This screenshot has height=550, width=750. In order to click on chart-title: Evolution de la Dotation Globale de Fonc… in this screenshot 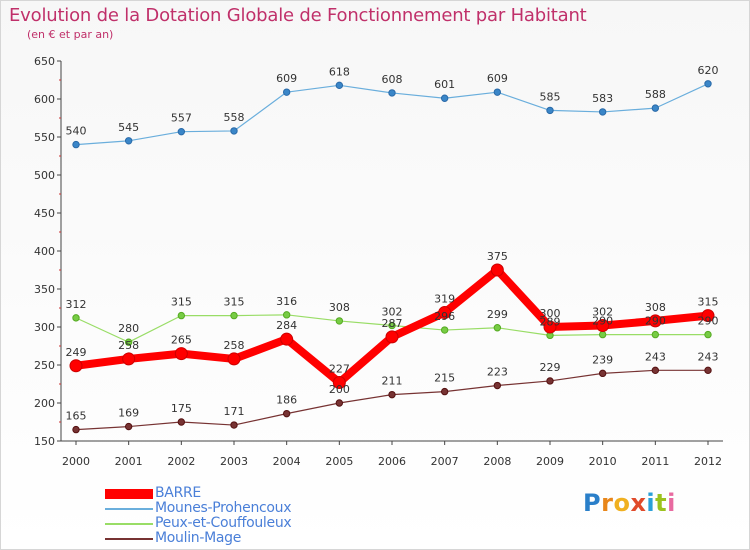, I will do `click(298, 15)`.